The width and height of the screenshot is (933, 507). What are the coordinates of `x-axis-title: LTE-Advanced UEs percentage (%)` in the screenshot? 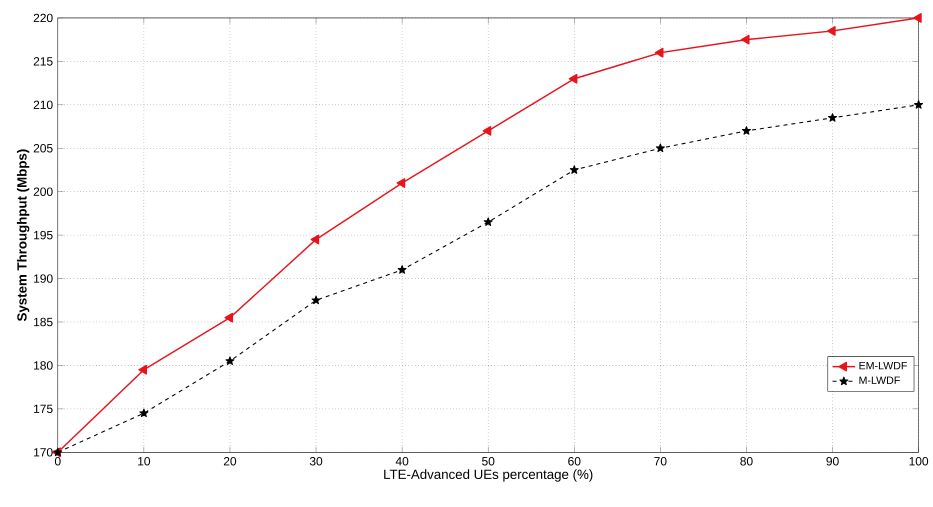 It's located at (488, 475).